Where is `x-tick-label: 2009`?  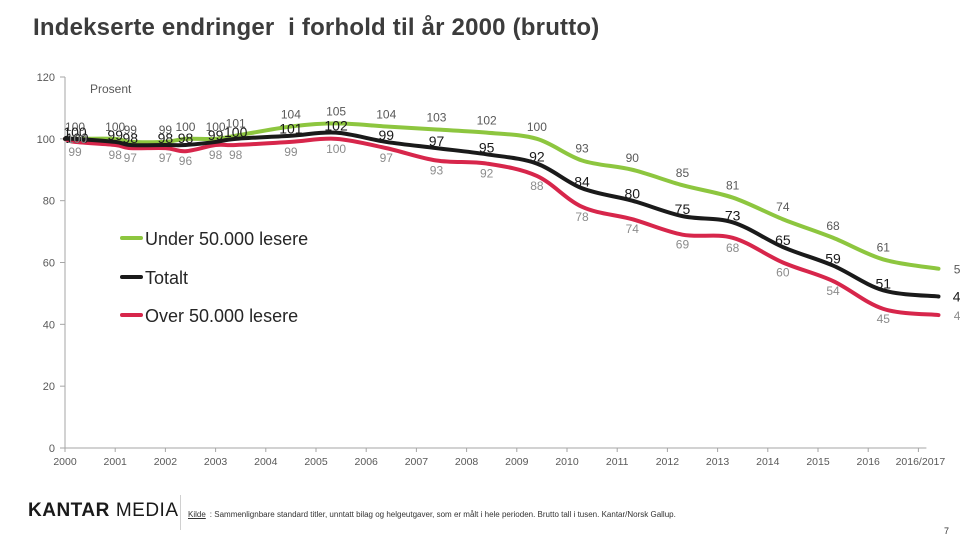
x-tick-label: 2009 is located at coordinates (517, 462).